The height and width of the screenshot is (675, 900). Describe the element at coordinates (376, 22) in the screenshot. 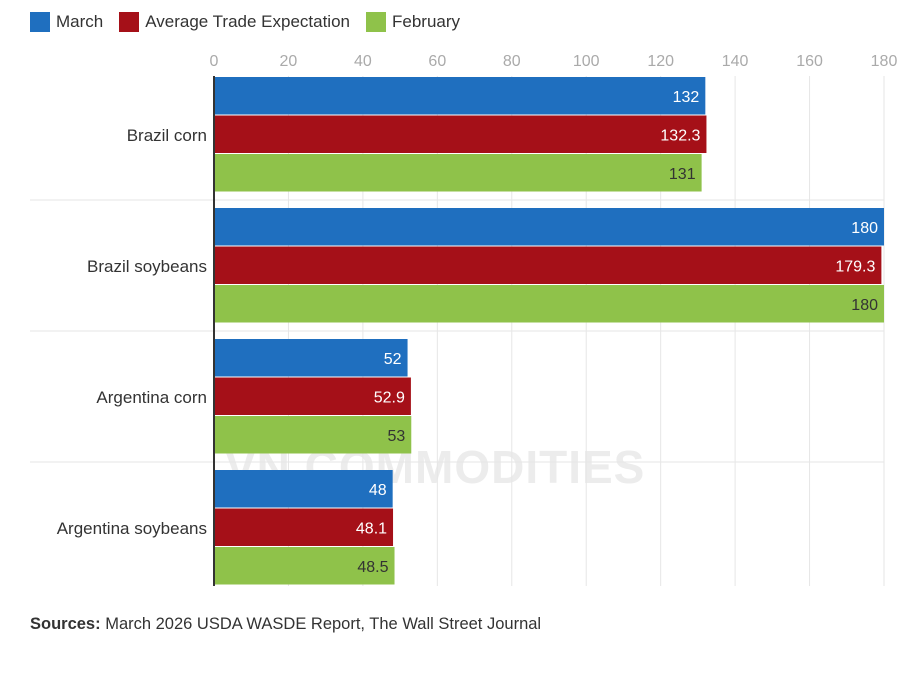

I see `legend-swatch-february` at that location.